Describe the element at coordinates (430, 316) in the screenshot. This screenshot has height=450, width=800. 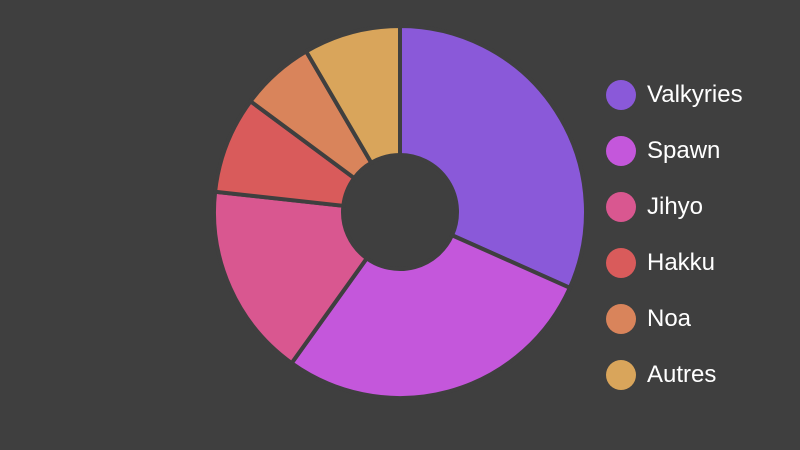
I see `slice-spawn` at that location.